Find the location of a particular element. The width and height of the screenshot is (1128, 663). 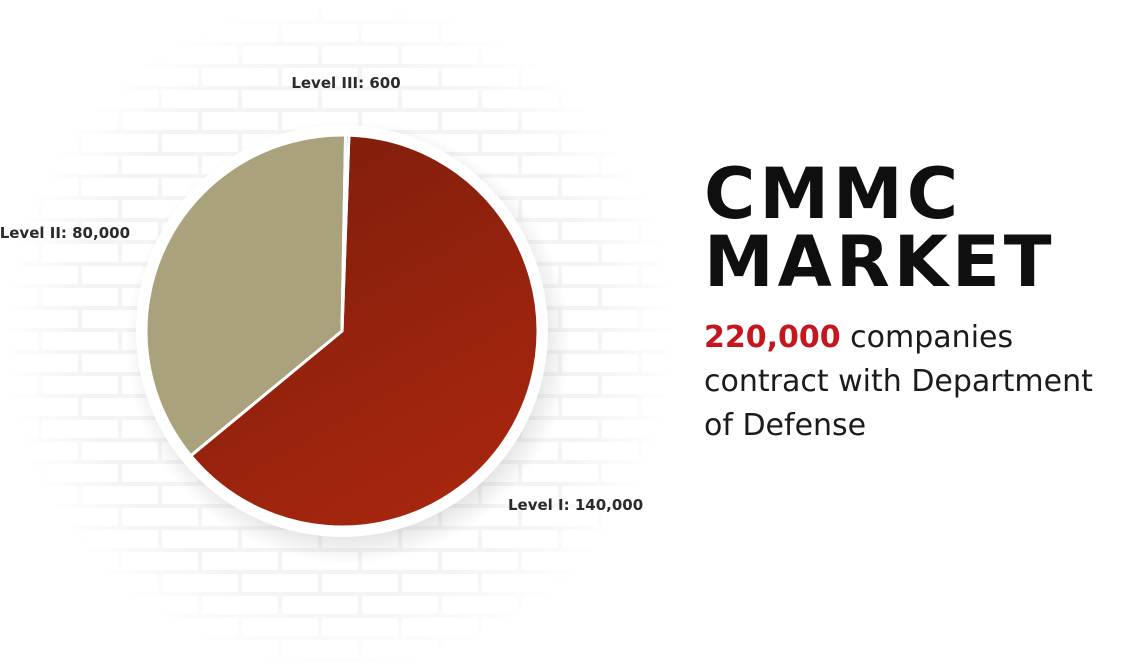

headline: CMMC MARKET is located at coordinates (880, 228).